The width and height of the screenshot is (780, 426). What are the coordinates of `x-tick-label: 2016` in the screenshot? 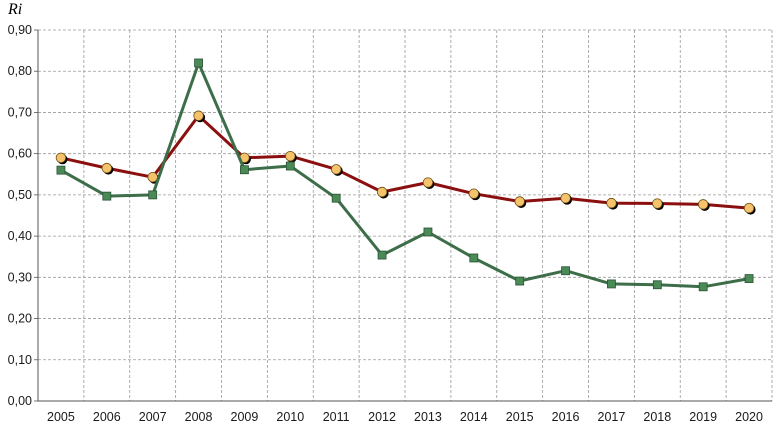 It's located at (566, 417).